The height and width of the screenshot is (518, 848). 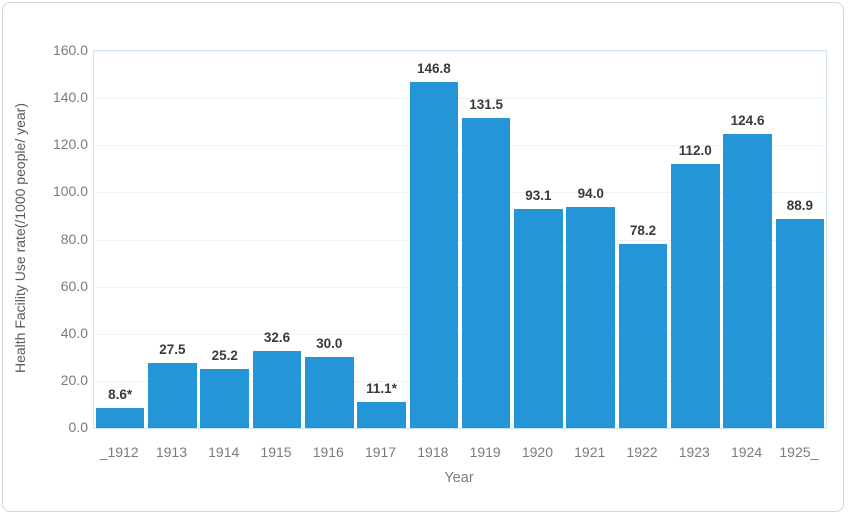 What do you see at coordinates (433, 452) in the screenshot?
I see `x-tick-label: 1918` at bounding box center [433, 452].